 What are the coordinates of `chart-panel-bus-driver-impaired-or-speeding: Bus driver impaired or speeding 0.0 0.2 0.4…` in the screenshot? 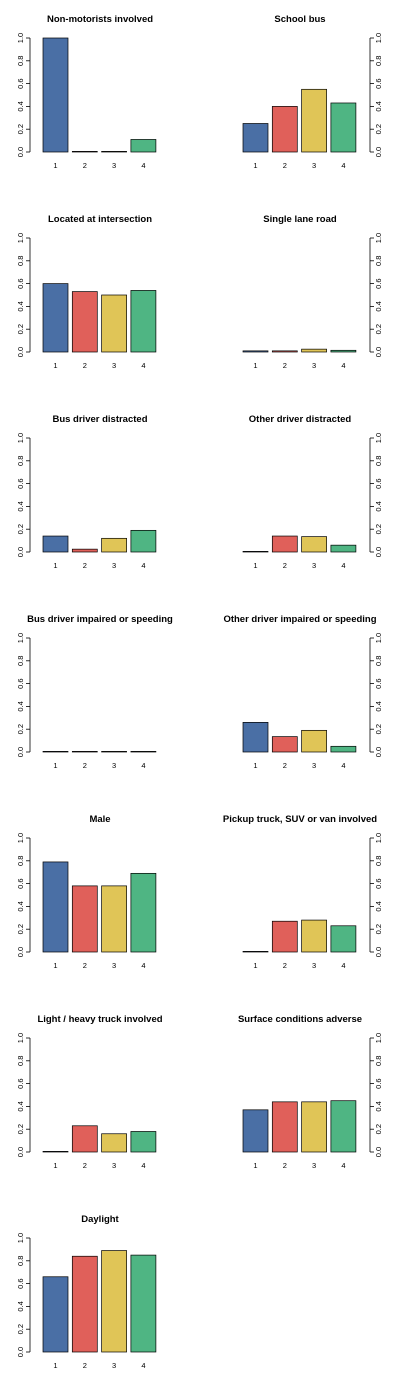 It's located at (94, 692).